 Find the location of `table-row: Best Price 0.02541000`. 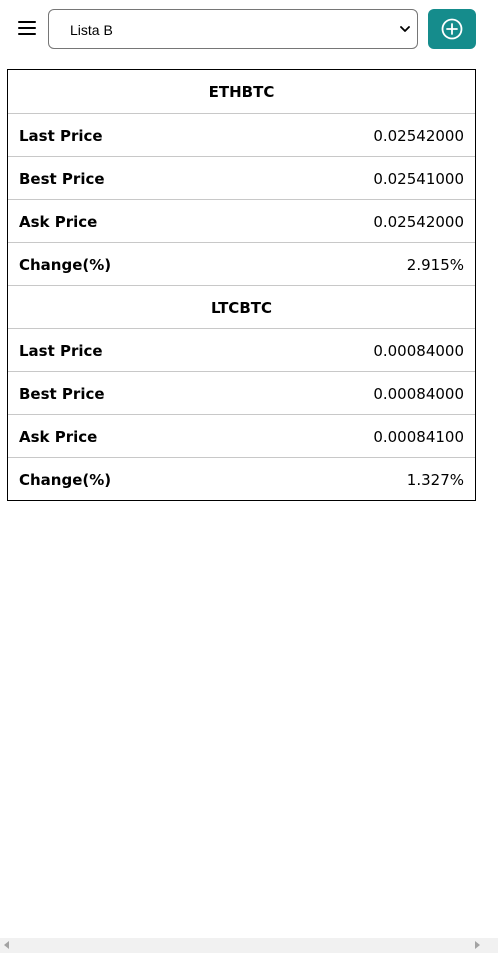

table-row: Best Price 0.02541000 is located at coordinates (241, 177).